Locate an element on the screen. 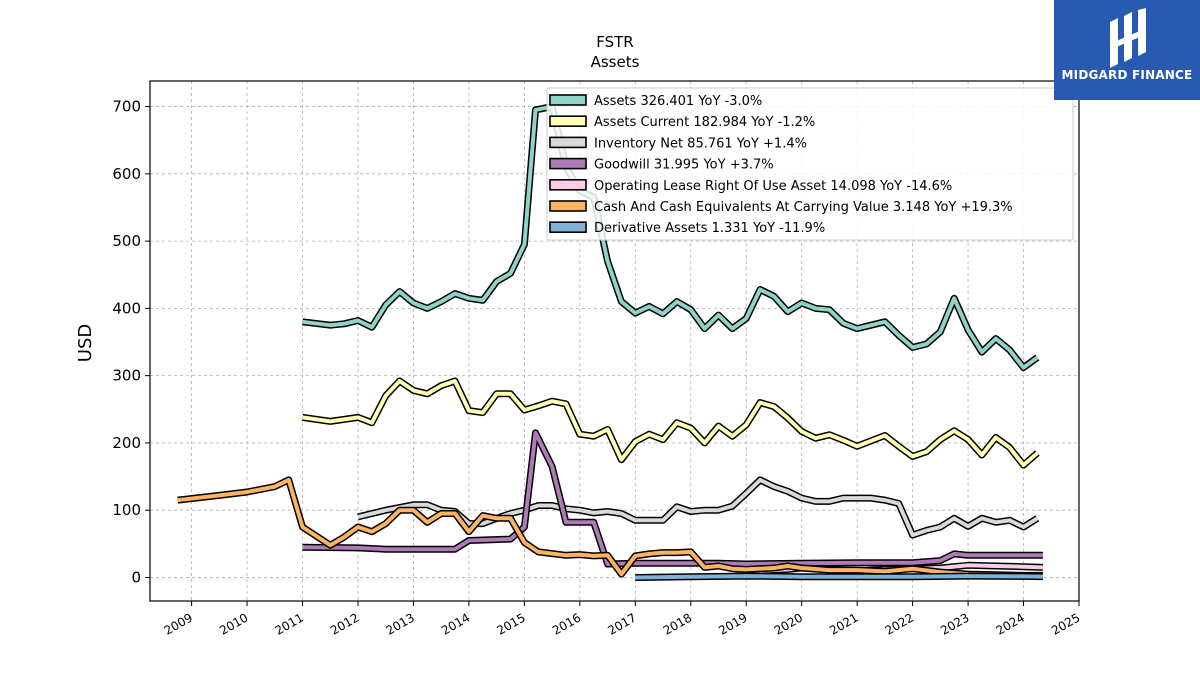  y-tick-label: 200 is located at coordinates (126, 443).